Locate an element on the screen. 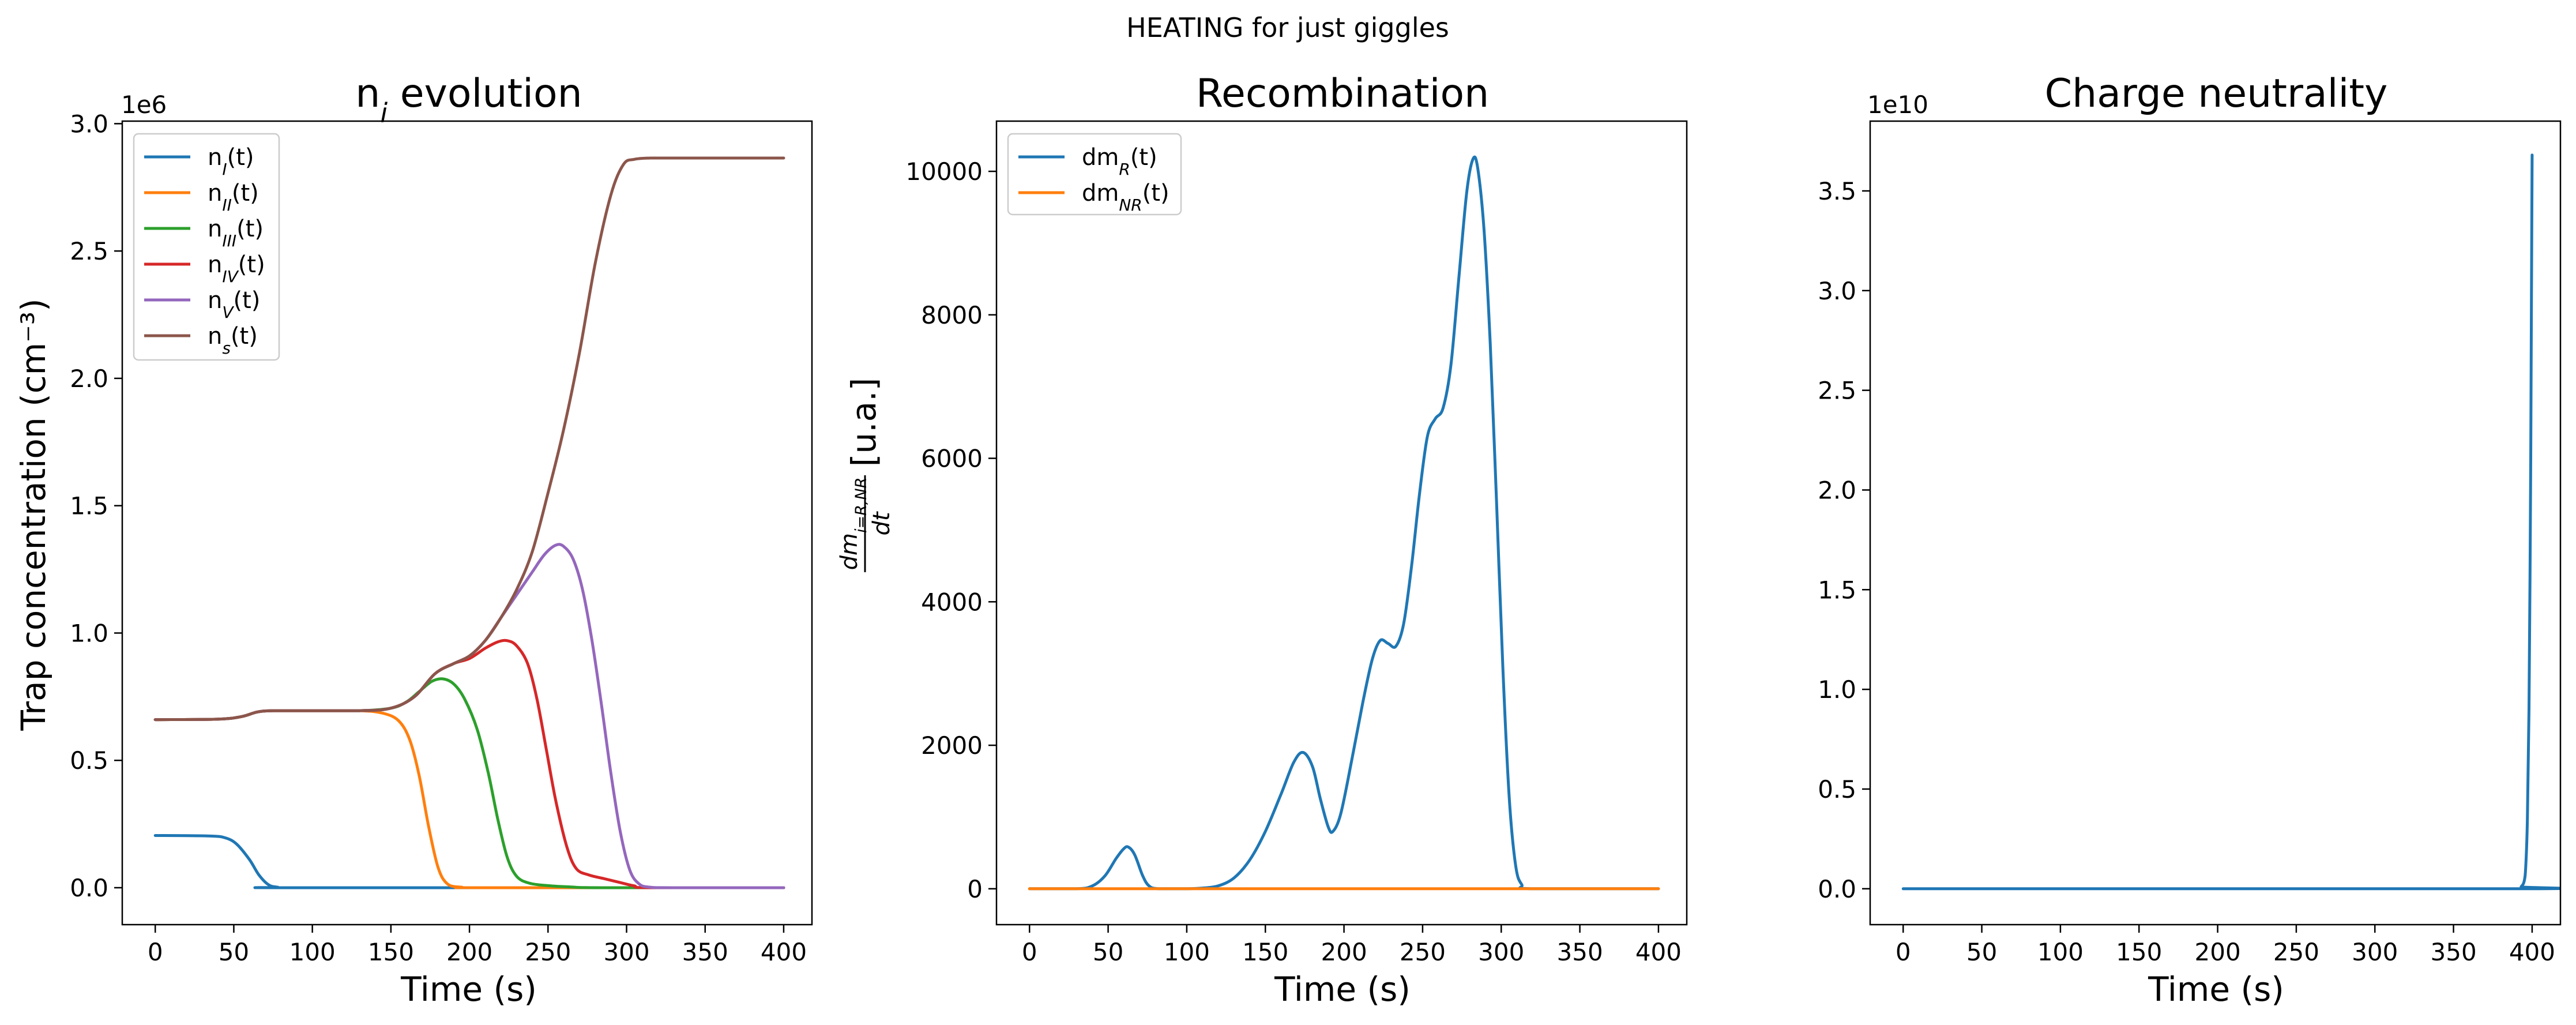 The width and height of the screenshot is (2576, 1025). recombination-y-tick-label: 4000 is located at coordinates (952, 602).